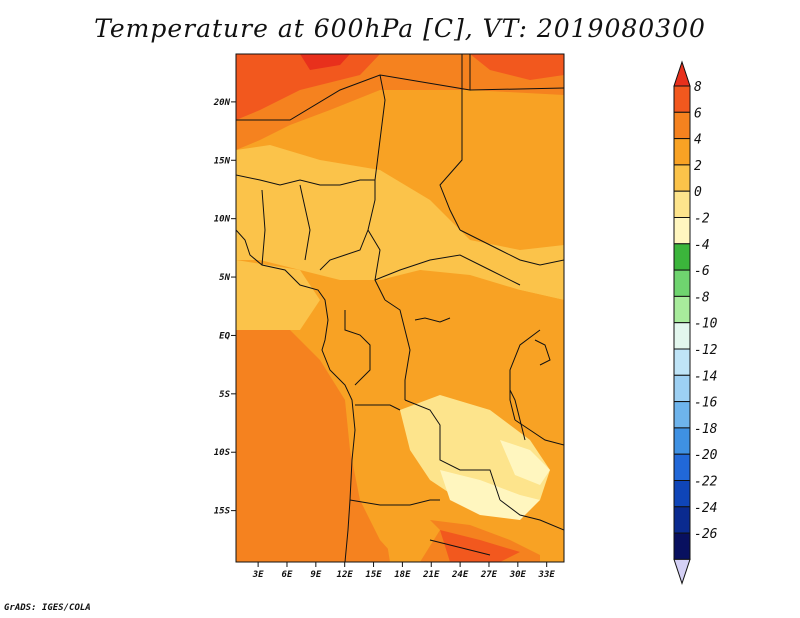 Image resolution: width=800 pixels, height=618 pixels. What do you see at coordinates (705, 376) in the screenshot?
I see `colorbar-label: -14` at bounding box center [705, 376].